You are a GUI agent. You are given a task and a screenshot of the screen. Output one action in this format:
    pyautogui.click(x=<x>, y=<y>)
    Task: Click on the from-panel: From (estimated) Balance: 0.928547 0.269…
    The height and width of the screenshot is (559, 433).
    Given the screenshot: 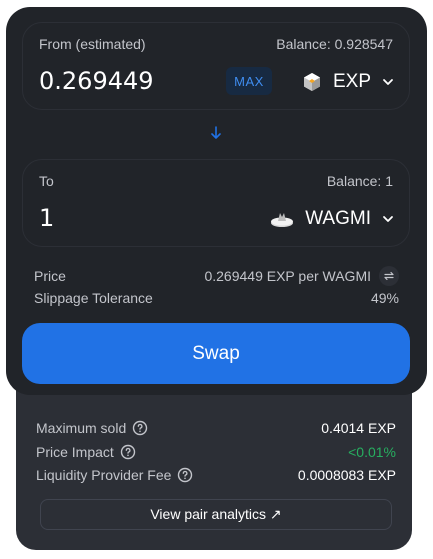 What is the action you would take?
    pyautogui.click(x=216, y=66)
    